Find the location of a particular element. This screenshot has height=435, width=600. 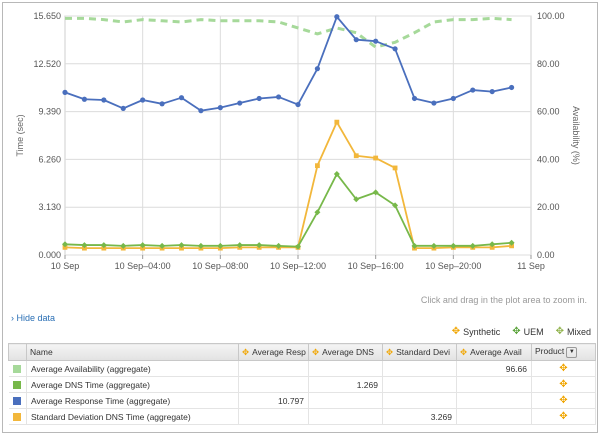

chevron-down-icon: ▼ is located at coordinates (572, 352).